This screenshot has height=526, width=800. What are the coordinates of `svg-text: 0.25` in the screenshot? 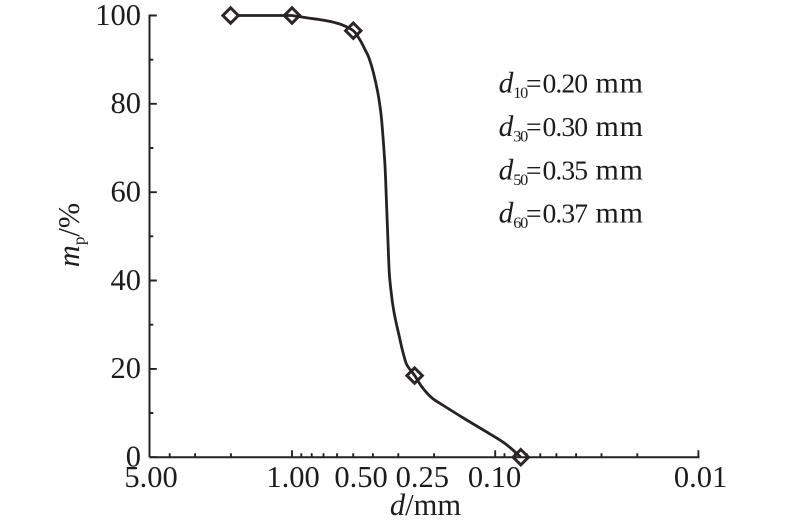 It's located at (422, 477).